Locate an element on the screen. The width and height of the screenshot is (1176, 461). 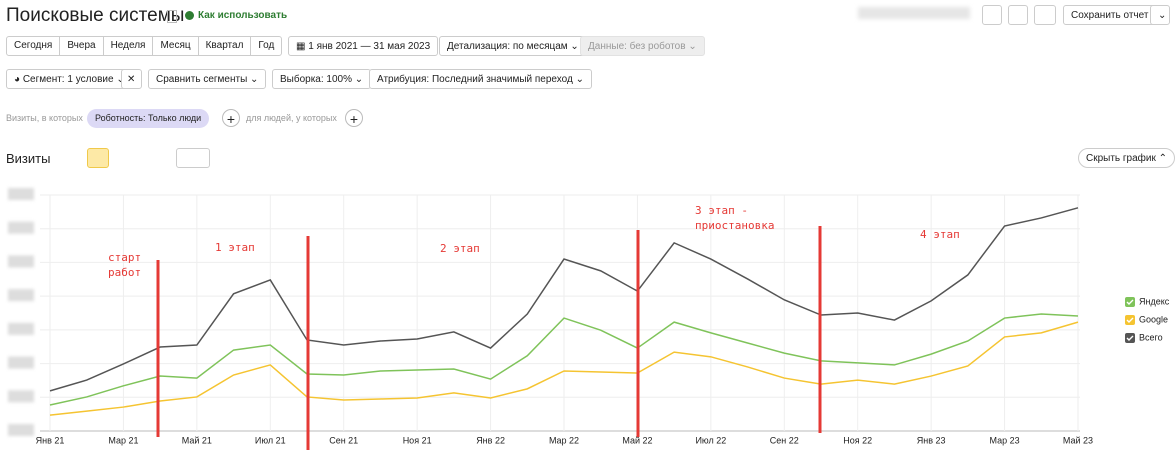
history-button is located at coordinates (992, 15).